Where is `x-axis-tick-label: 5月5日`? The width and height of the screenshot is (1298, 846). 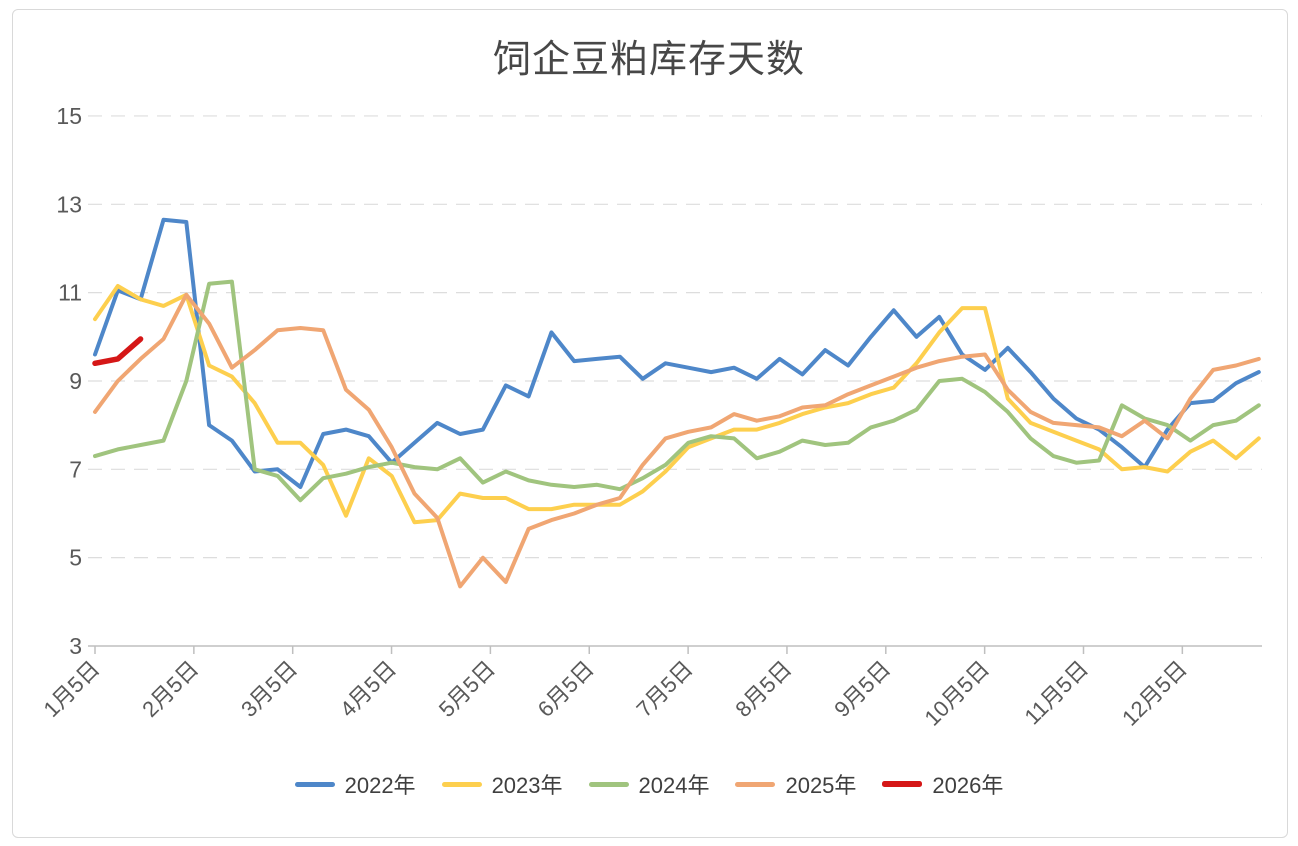
x-axis-tick-label: 5月5日 is located at coordinates (467, 689).